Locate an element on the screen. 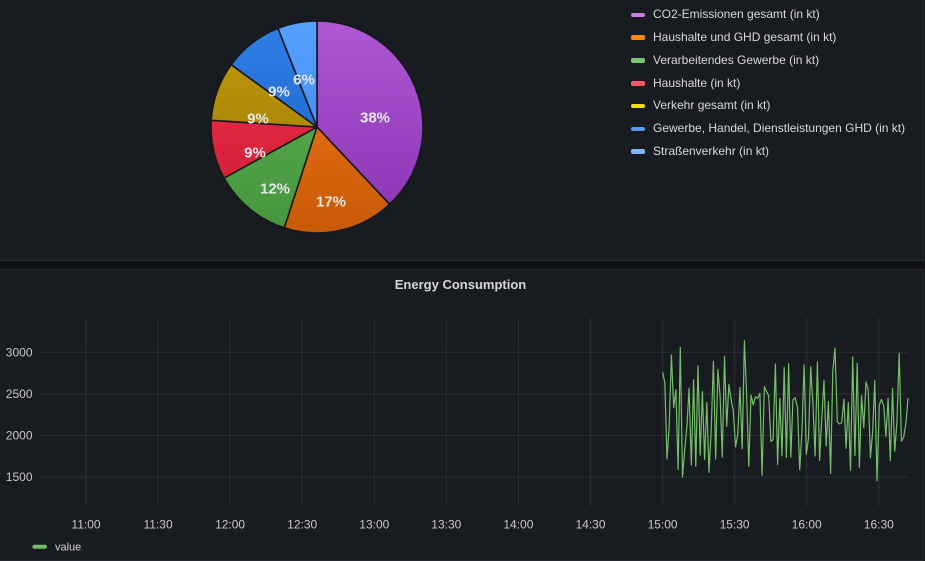 The width and height of the screenshot is (925, 561). svg-text: 2500 is located at coordinates (19, 394).